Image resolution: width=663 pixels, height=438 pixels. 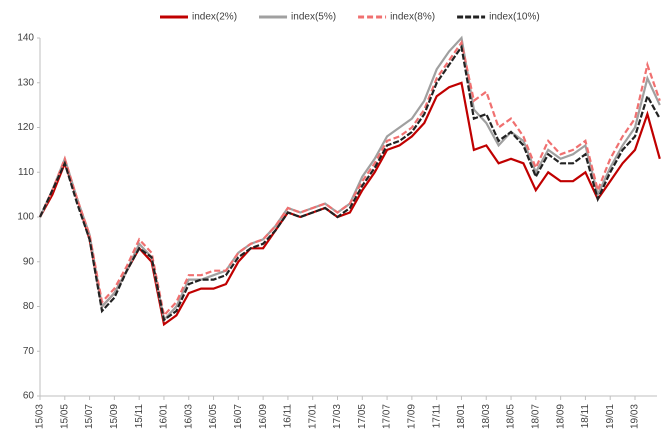 I want to click on y-tick-label: 140, so click(x=25, y=38).